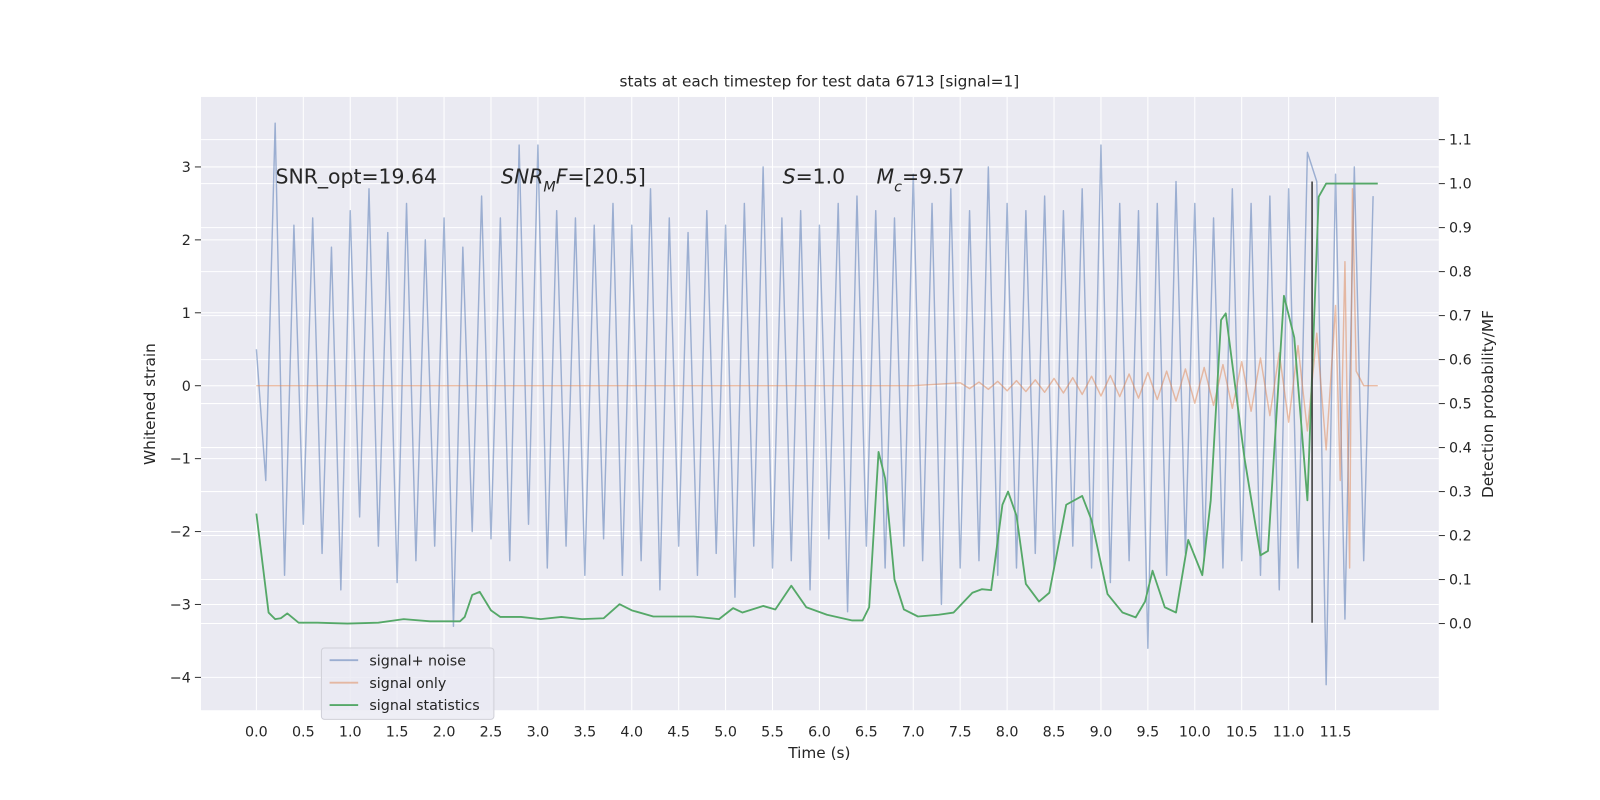 This screenshot has height=800, width=1600. I want to click on annotation-part: F, so click(562, 177).